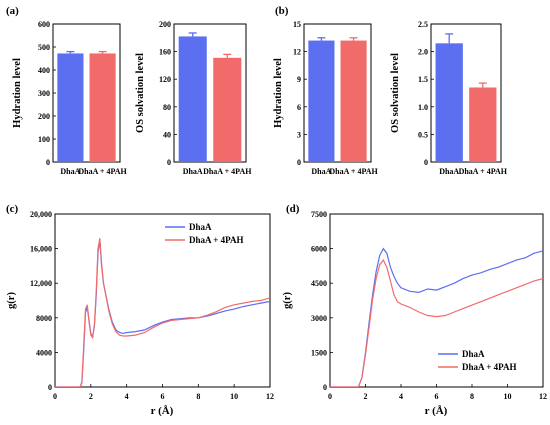  I want to click on y-tick-label: 6, so click(299, 107).